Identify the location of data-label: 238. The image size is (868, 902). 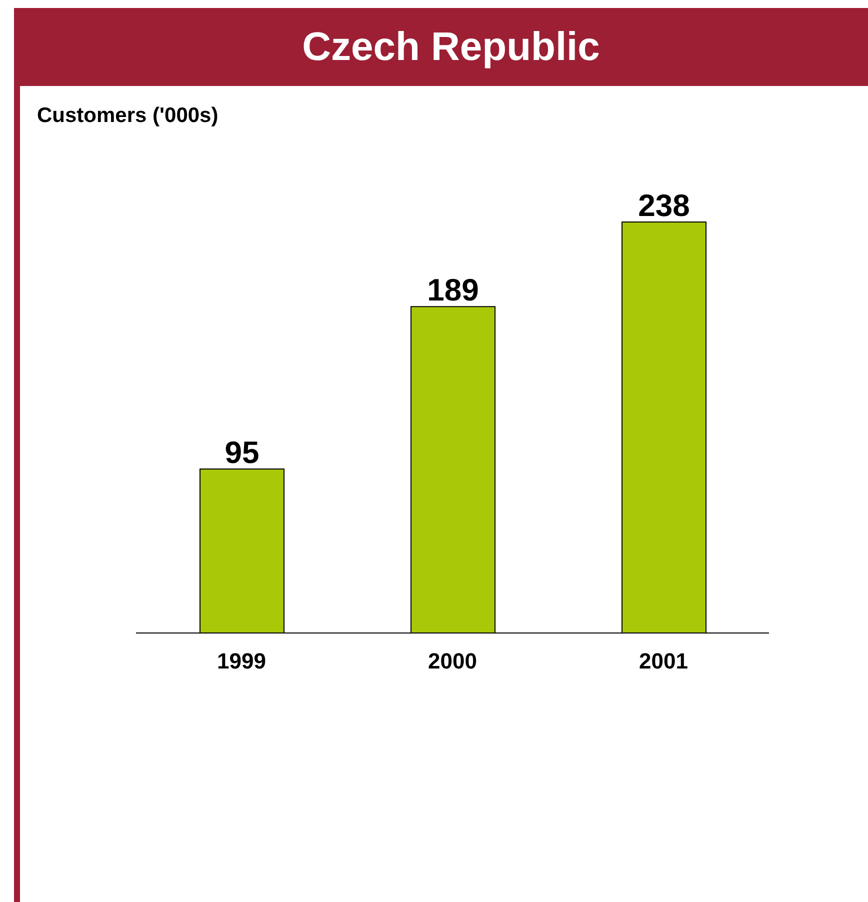
(664, 205).